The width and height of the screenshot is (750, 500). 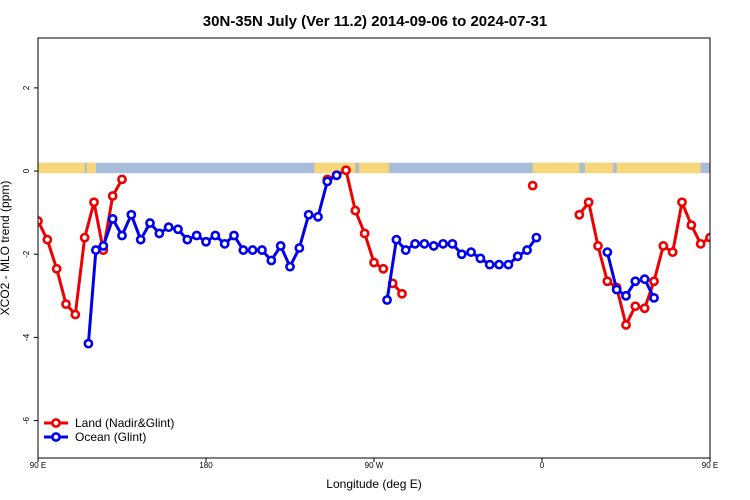 What do you see at coordinates (373, 484) in the screenshot?
I see `x-axis-label: Longitude (deg E)` at bounding box center [373, 484].